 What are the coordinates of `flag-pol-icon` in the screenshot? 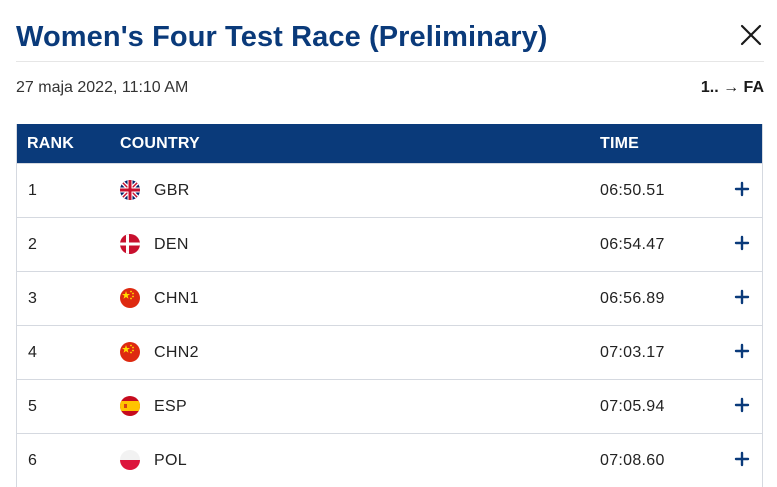 It's located at (130, 460).